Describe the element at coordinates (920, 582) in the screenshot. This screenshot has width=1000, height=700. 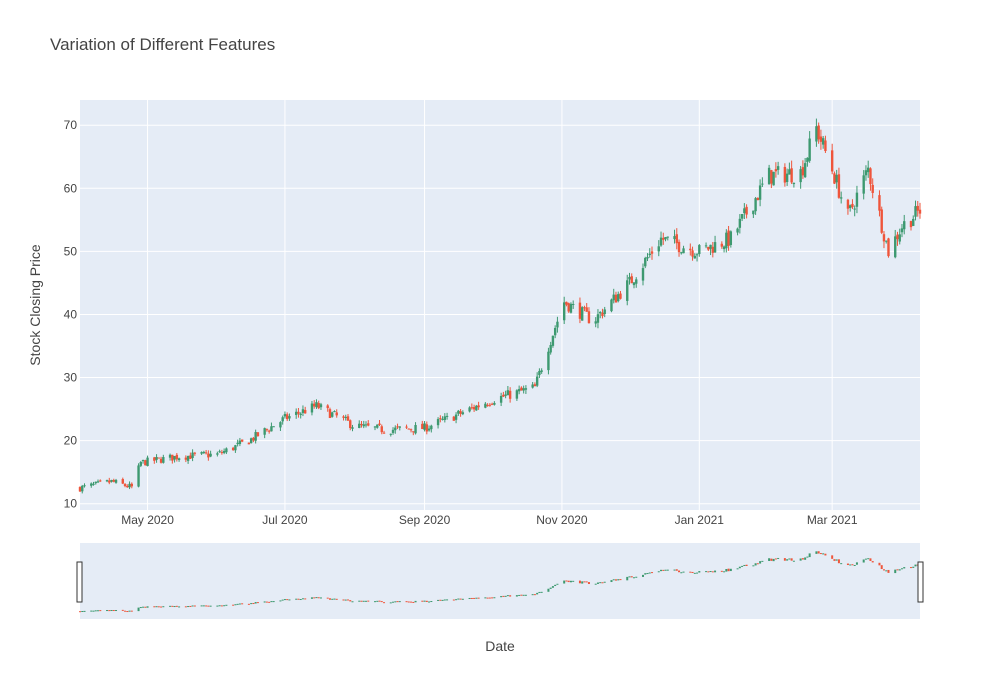
I see `range-slider-right-handle` at that location.